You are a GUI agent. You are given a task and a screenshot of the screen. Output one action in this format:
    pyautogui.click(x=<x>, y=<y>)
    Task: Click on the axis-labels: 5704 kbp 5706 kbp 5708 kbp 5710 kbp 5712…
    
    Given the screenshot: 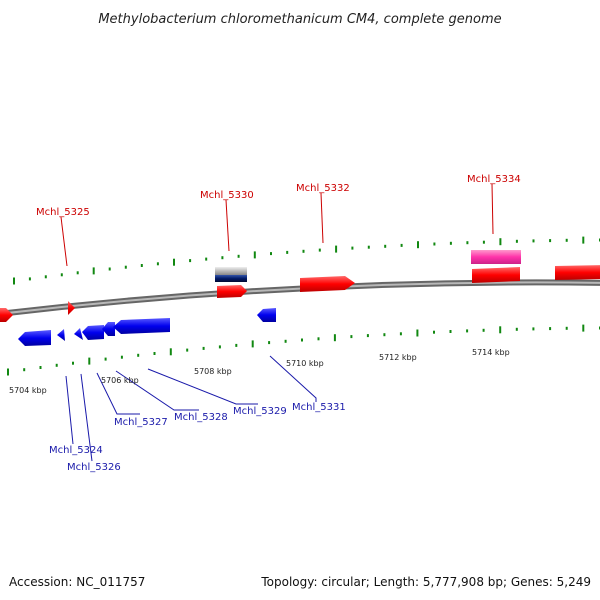 What is the action you would take?
    pyautogui.click(x=259, y=371)
    